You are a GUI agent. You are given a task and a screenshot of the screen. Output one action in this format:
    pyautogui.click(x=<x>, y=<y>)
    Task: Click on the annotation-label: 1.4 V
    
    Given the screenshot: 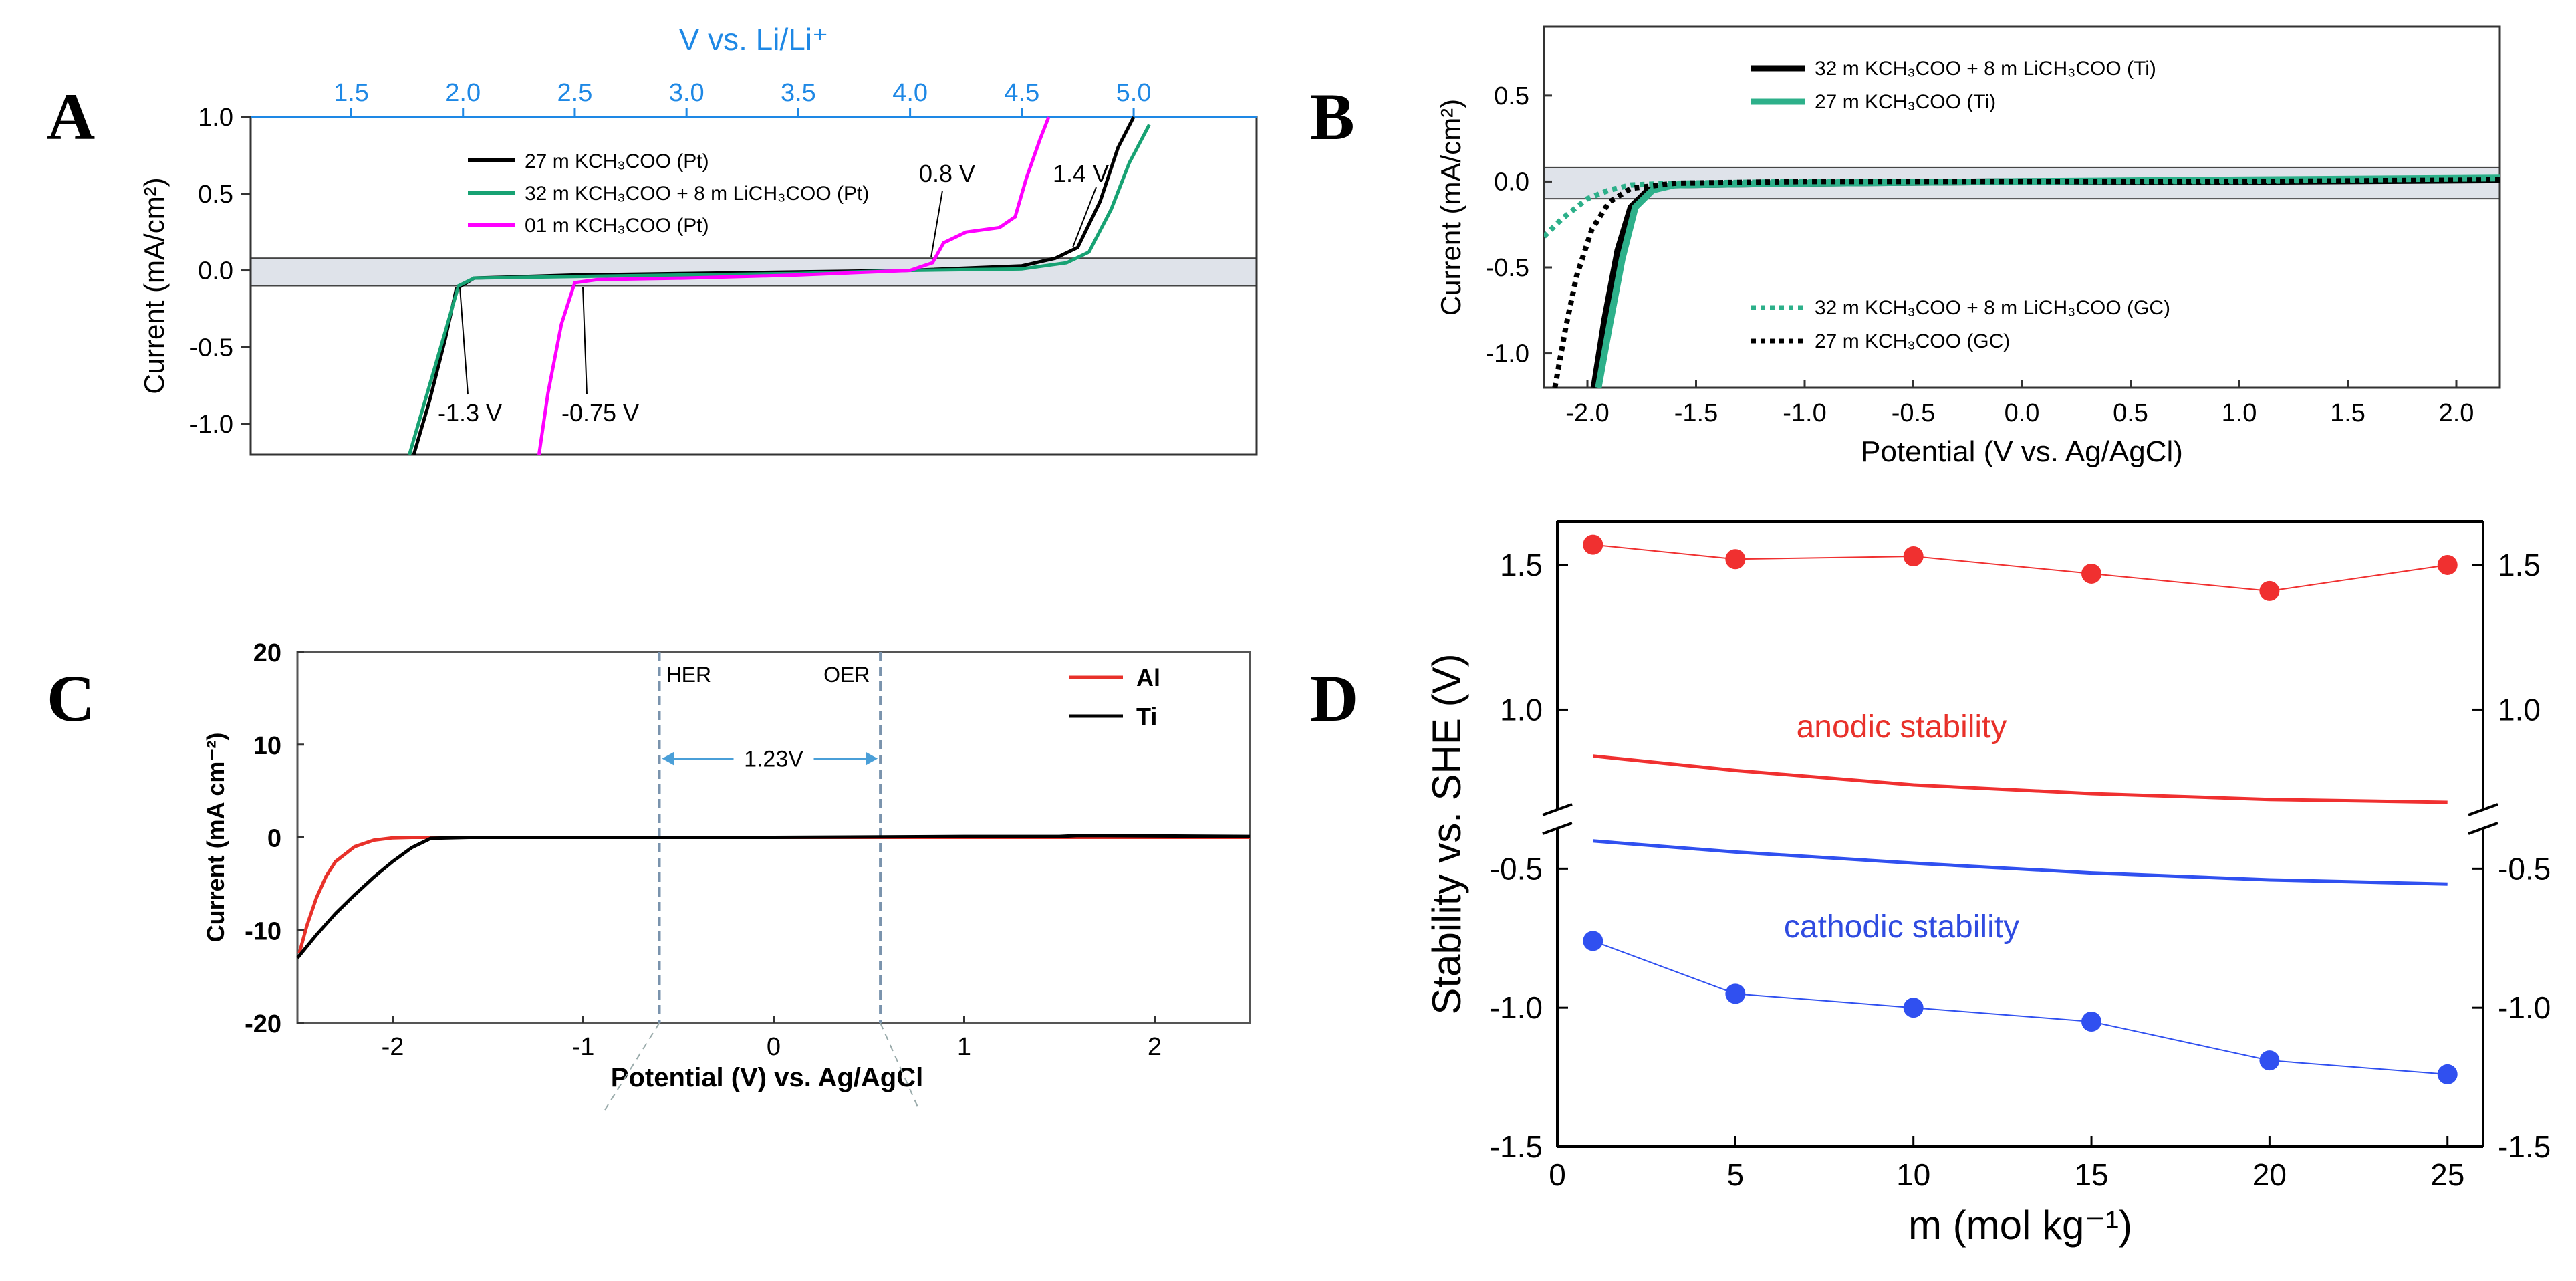 What is the action you would take?
    pyautogui.click(x=1081, y=173)
    